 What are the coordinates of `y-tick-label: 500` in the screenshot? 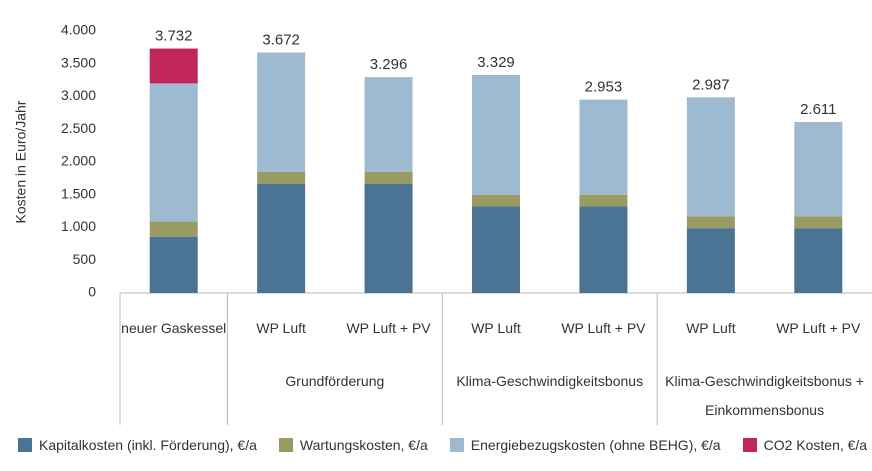 It's located at (85, 259).